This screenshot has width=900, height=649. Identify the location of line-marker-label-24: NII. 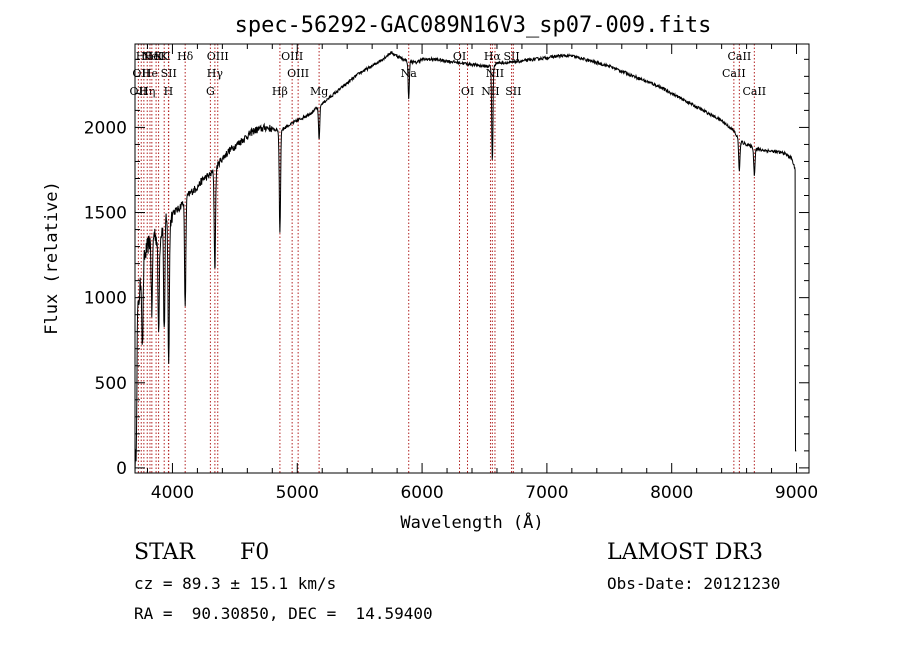
(495, 73).